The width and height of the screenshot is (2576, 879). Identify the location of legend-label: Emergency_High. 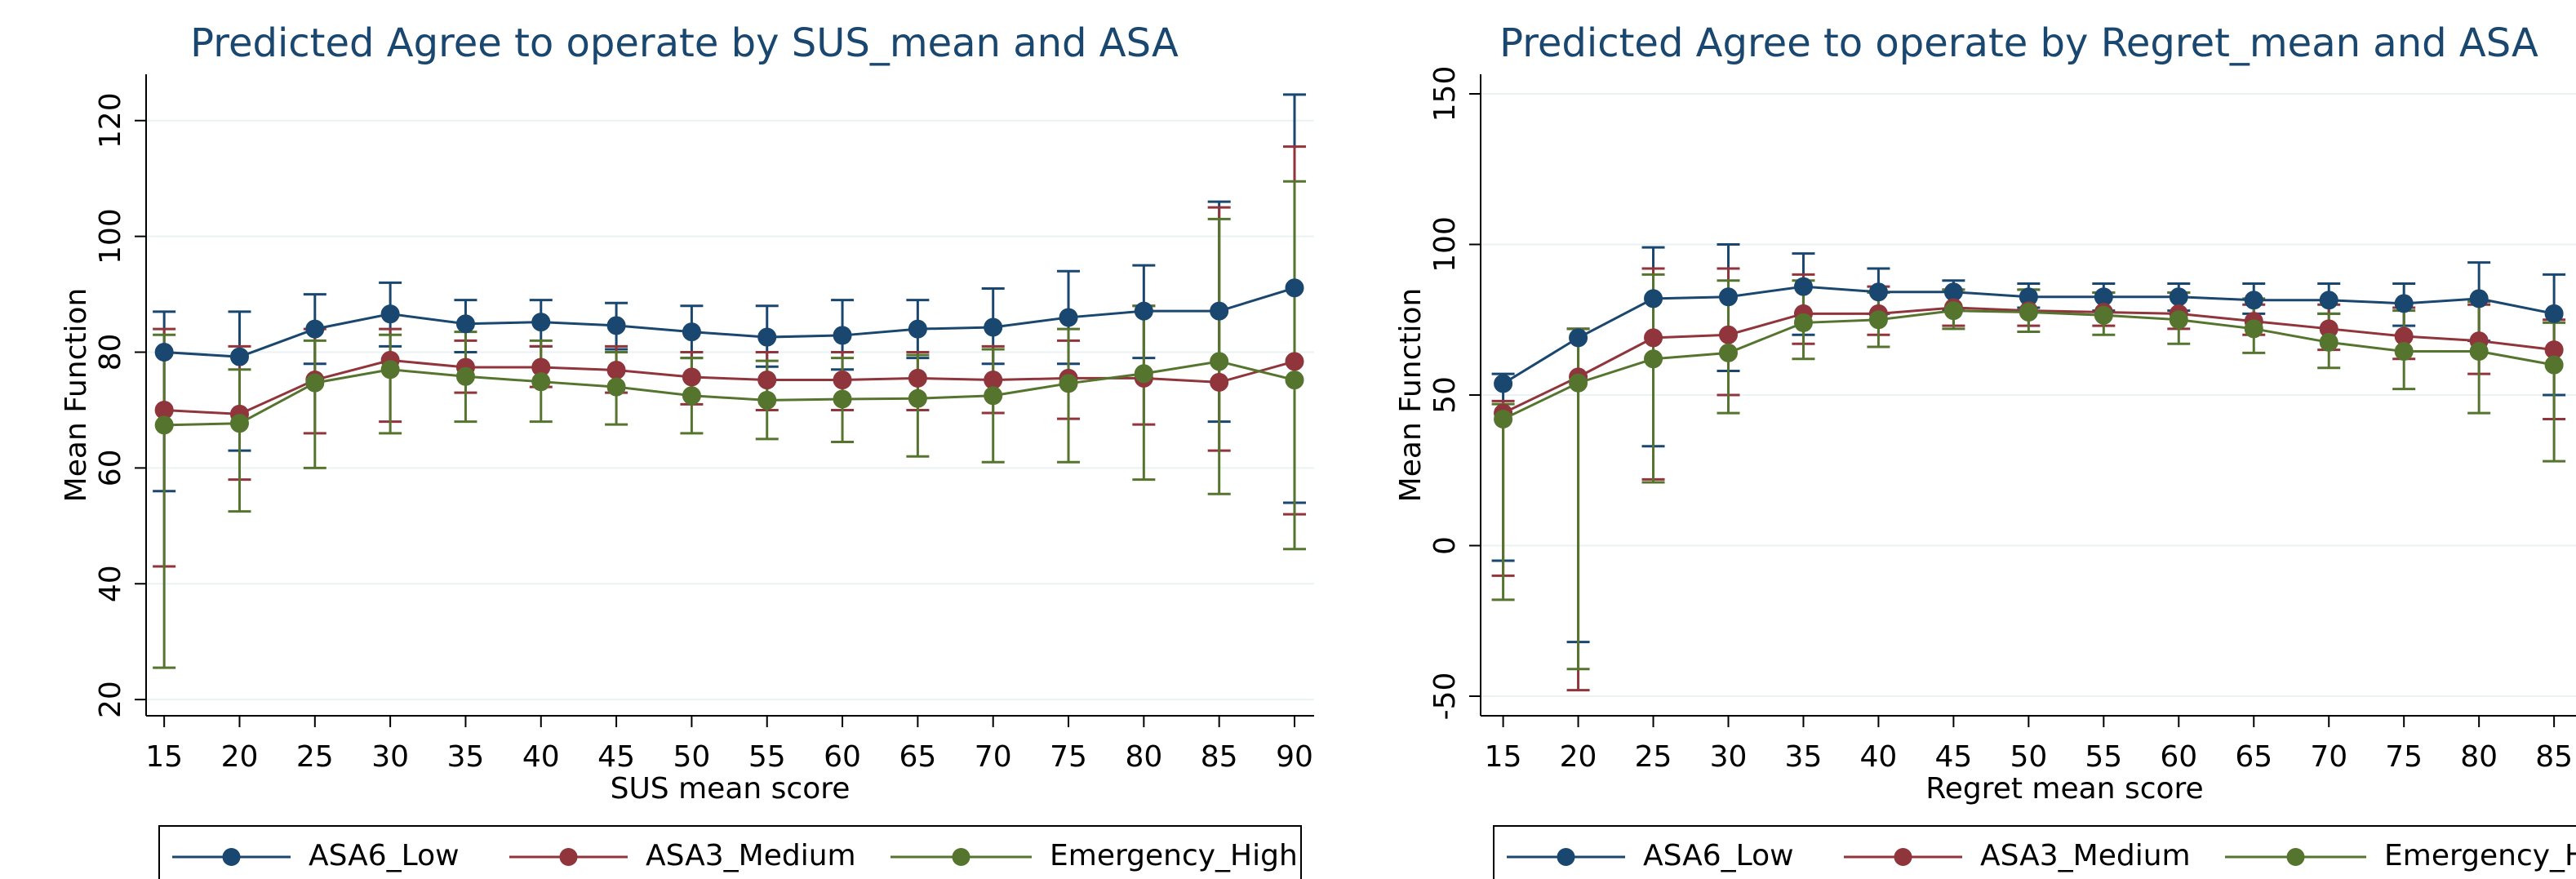
(2480, 856).